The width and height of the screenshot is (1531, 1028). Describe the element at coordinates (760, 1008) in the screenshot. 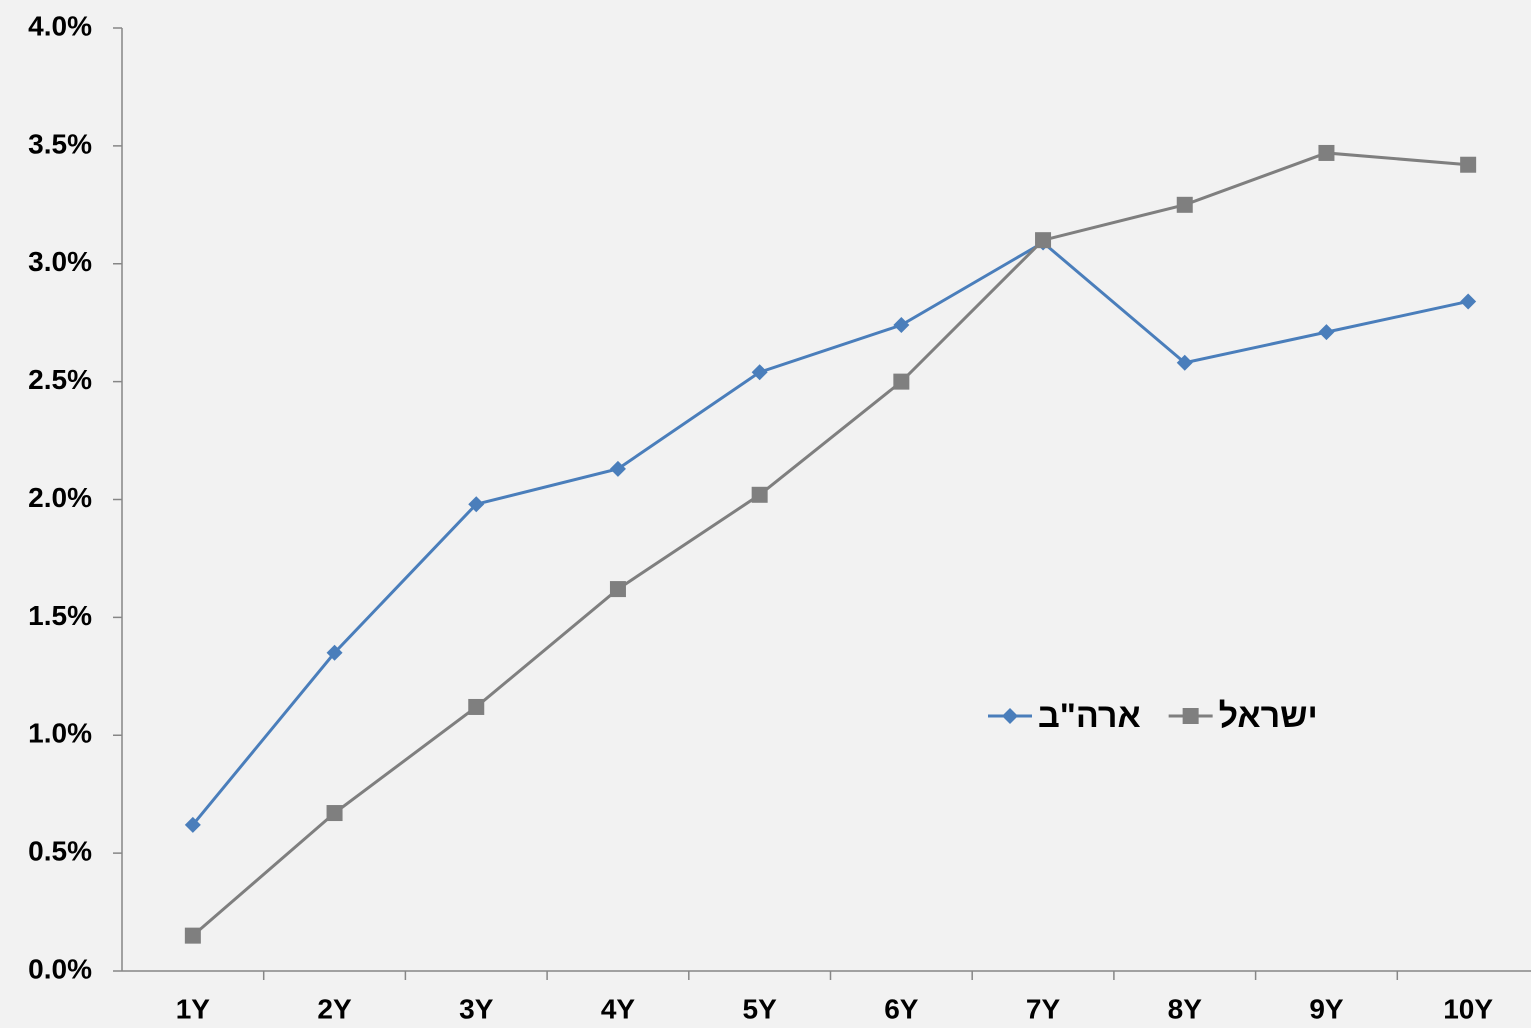

I see `x-tick-label: 5Y` at that location.